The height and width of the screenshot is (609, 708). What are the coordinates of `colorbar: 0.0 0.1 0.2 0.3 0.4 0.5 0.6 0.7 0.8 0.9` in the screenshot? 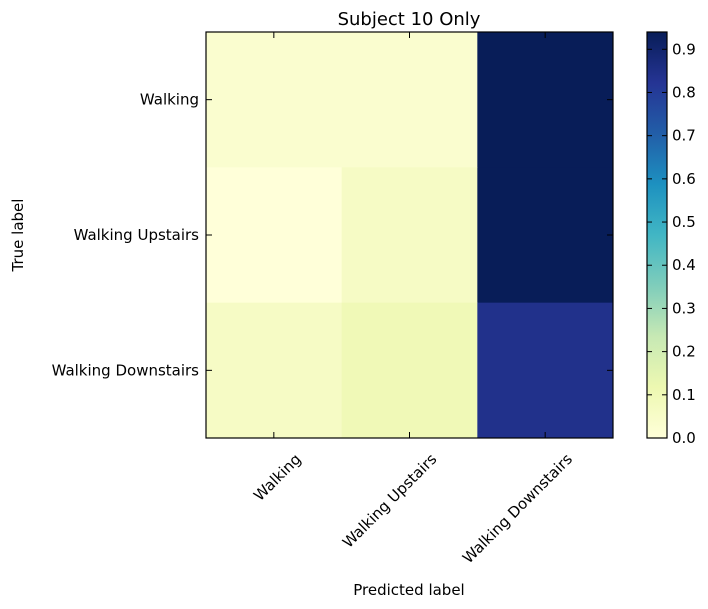 It's located at (671, 239).